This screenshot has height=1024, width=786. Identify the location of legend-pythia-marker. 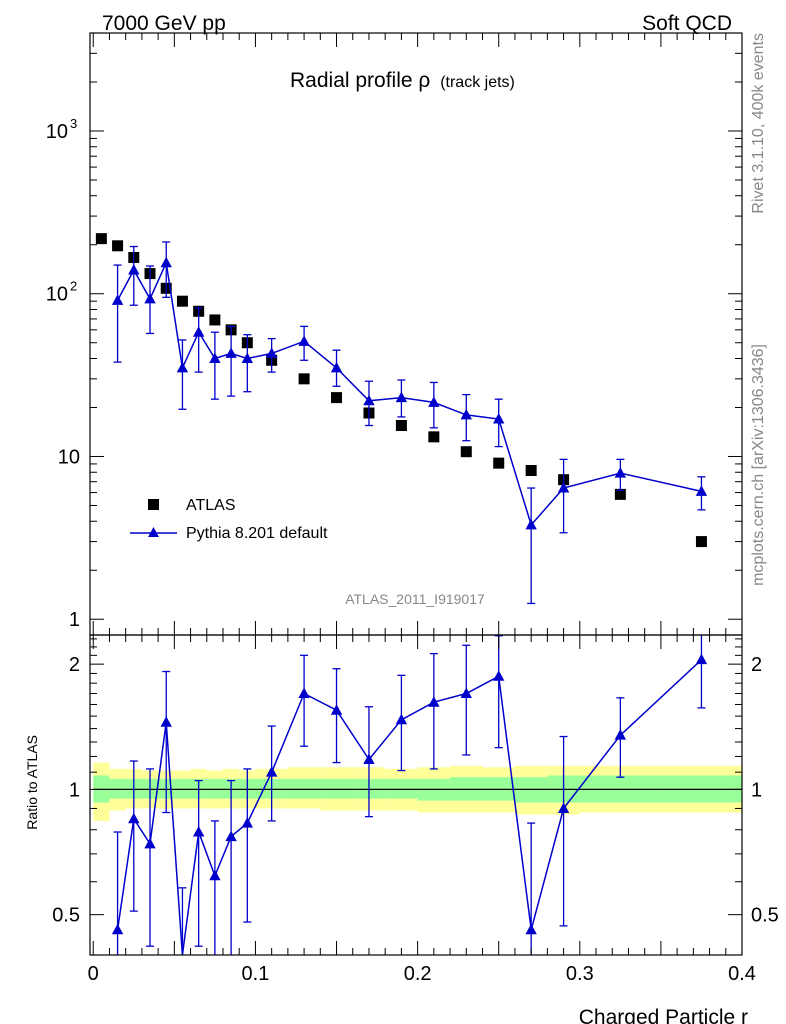
(153, 532).